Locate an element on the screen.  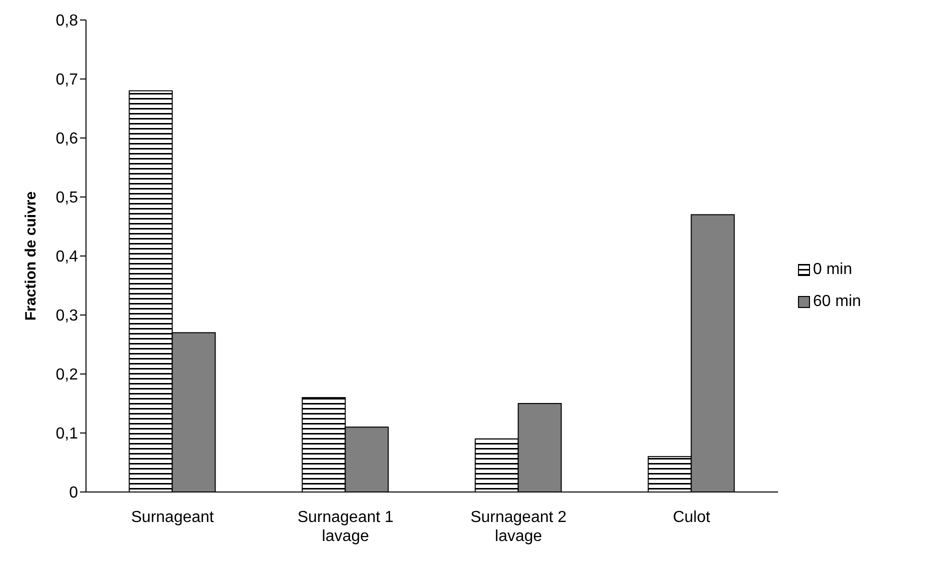
y-tick-label: 0,3 is located at coordinates (67, 316).